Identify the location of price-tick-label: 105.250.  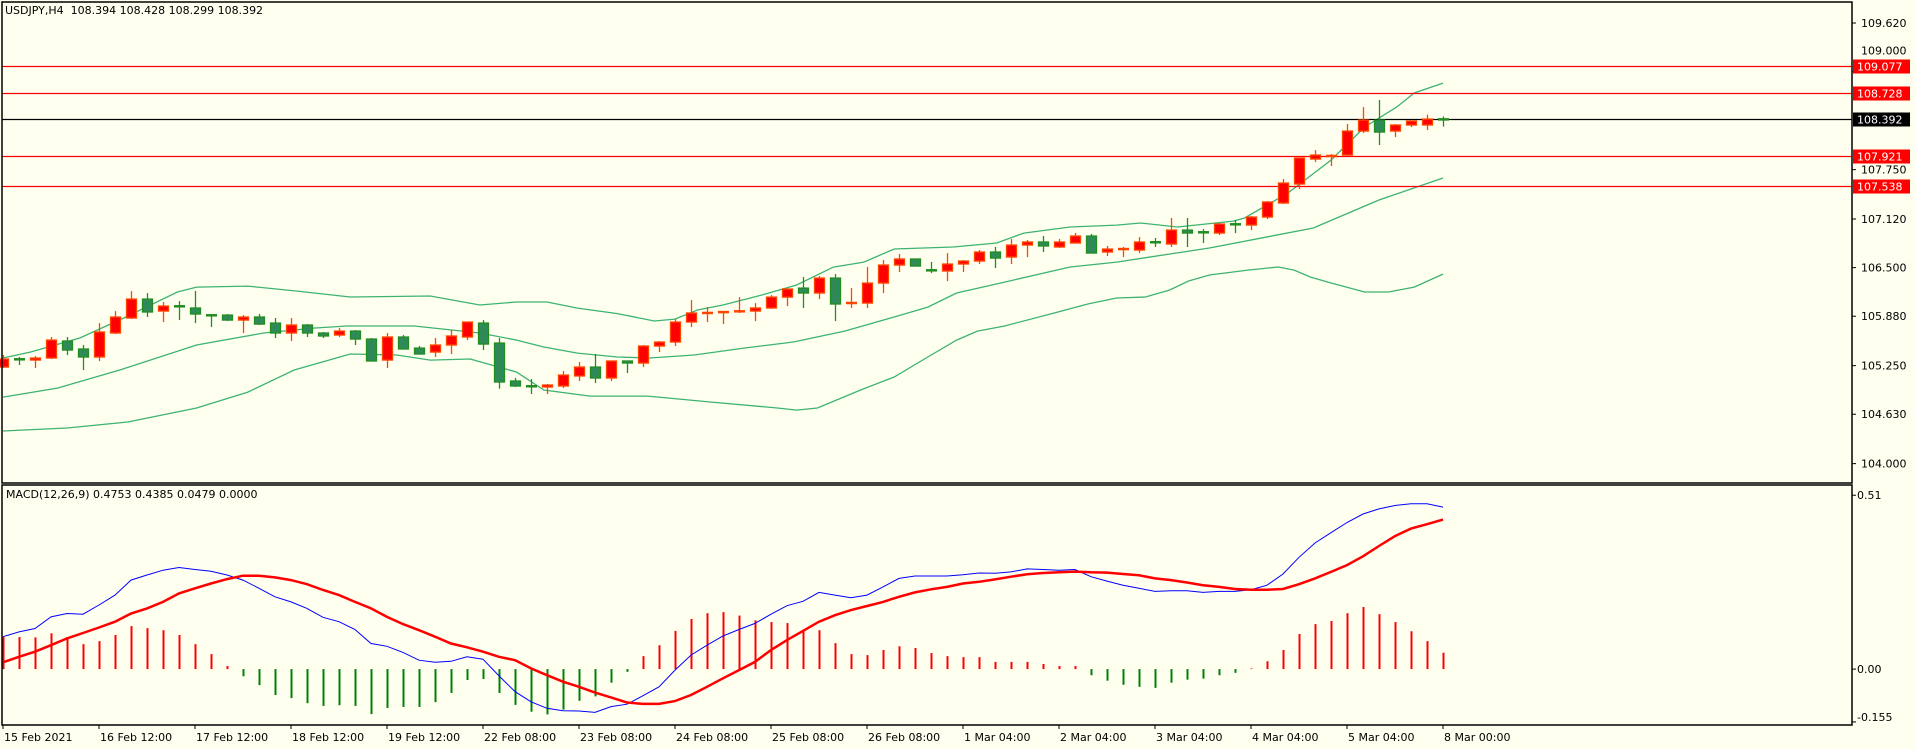
(1884, 366).